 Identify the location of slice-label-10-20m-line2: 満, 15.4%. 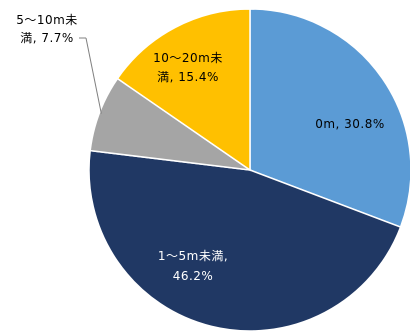
(188, 77).